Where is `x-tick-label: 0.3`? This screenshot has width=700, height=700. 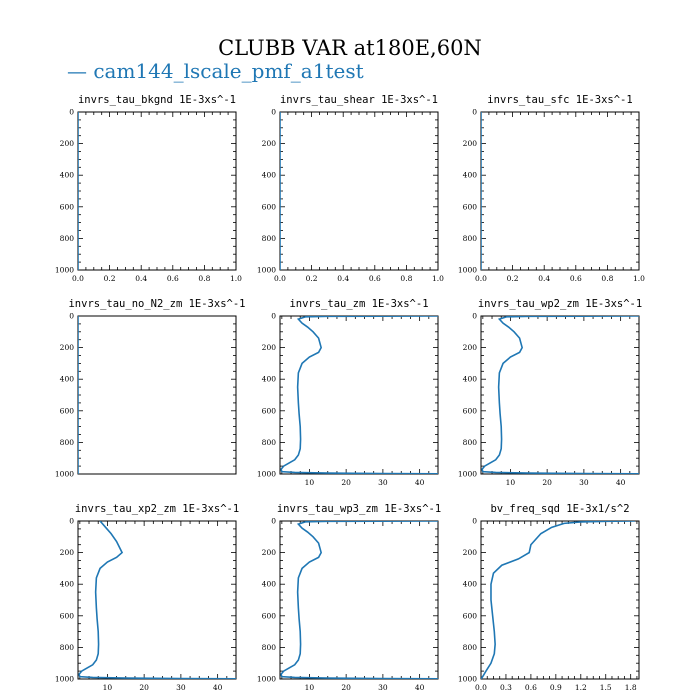
x-tick-label: 0.3 is located at coordinates (506, 687).